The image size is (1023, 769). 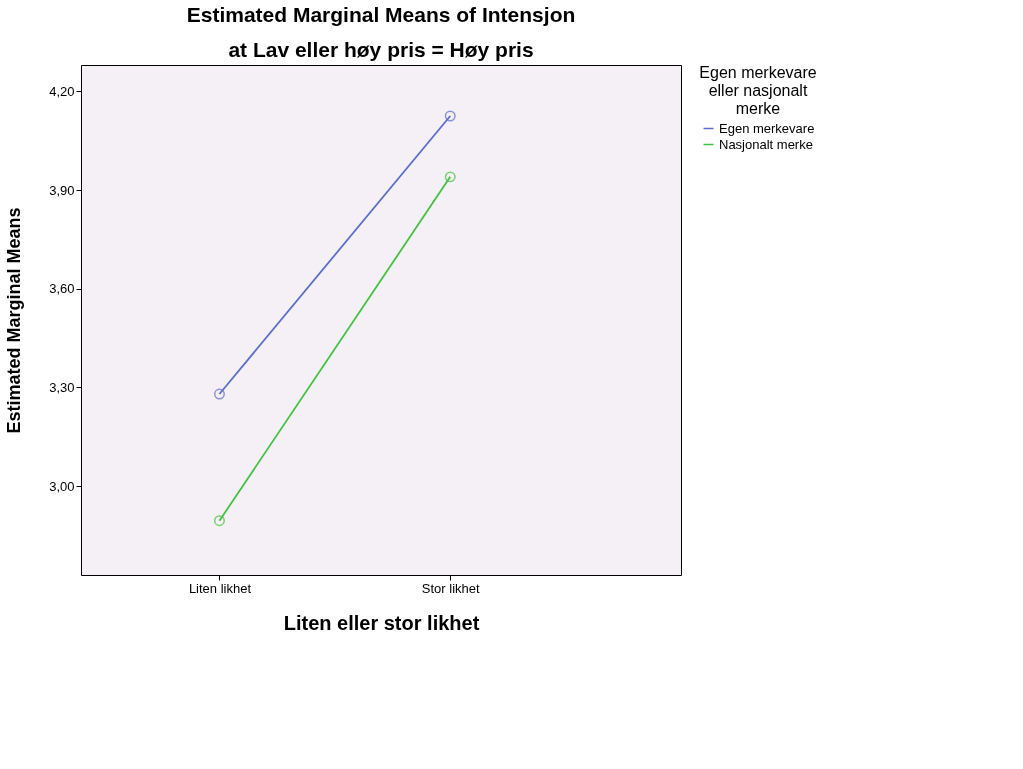 What do you see at coordinates (62, 387) in the screenshot?
I see `y-tick-label: 3,30` at bounding box center [62, 387].